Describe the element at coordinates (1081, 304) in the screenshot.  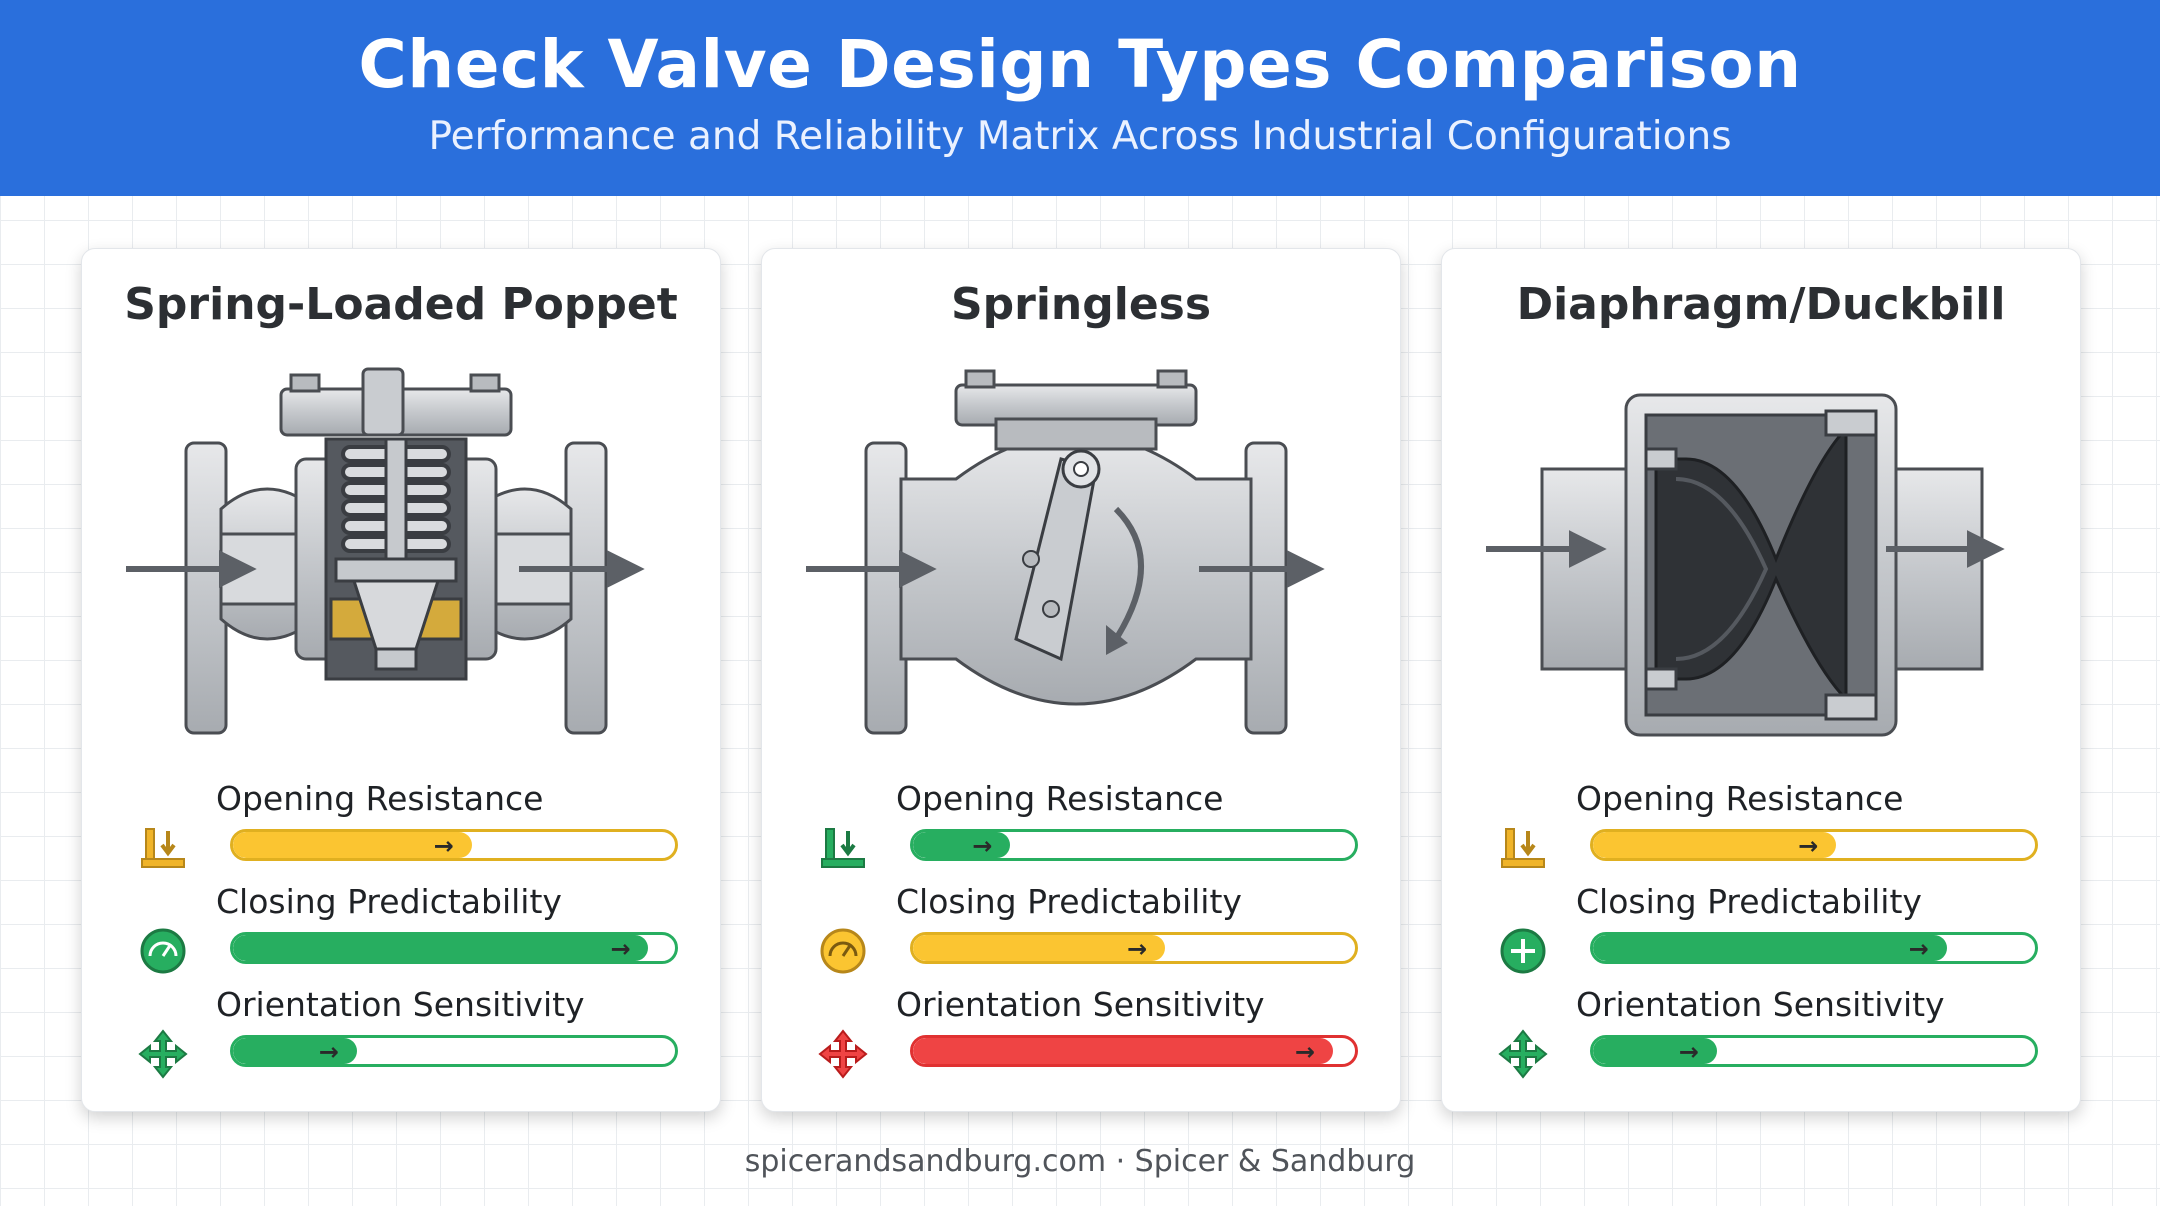
I see `card-title: Springless` at that location.